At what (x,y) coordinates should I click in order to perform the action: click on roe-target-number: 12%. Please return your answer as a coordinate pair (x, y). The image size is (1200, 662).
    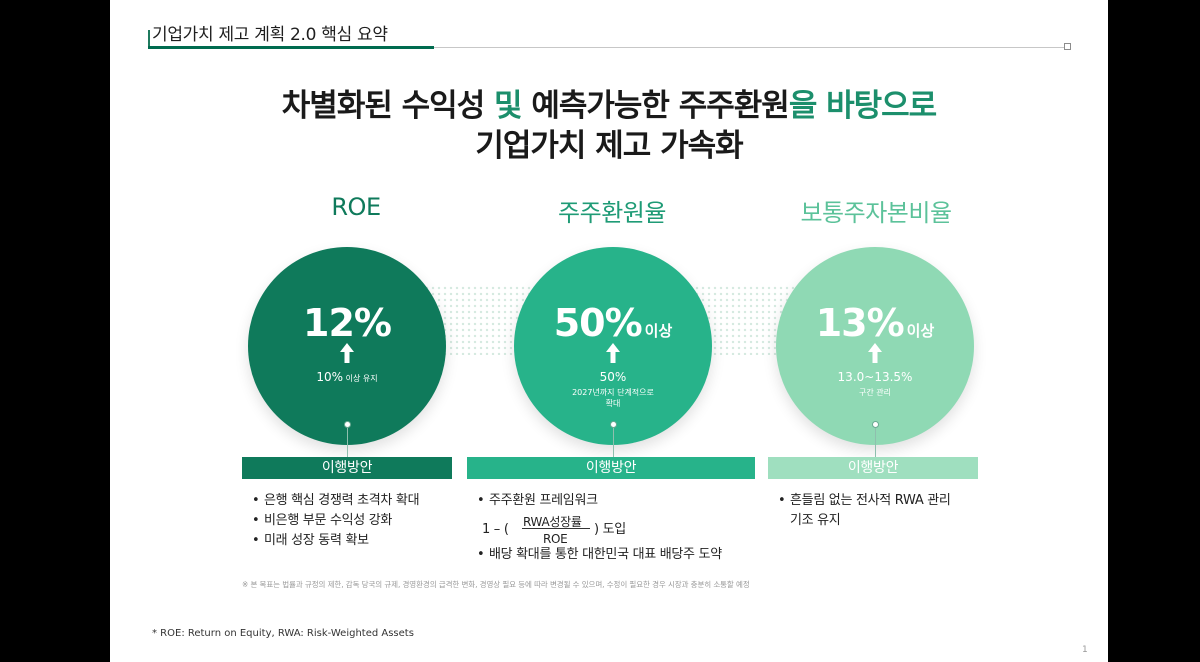
    Looking at the image, I should click on (347, 323).